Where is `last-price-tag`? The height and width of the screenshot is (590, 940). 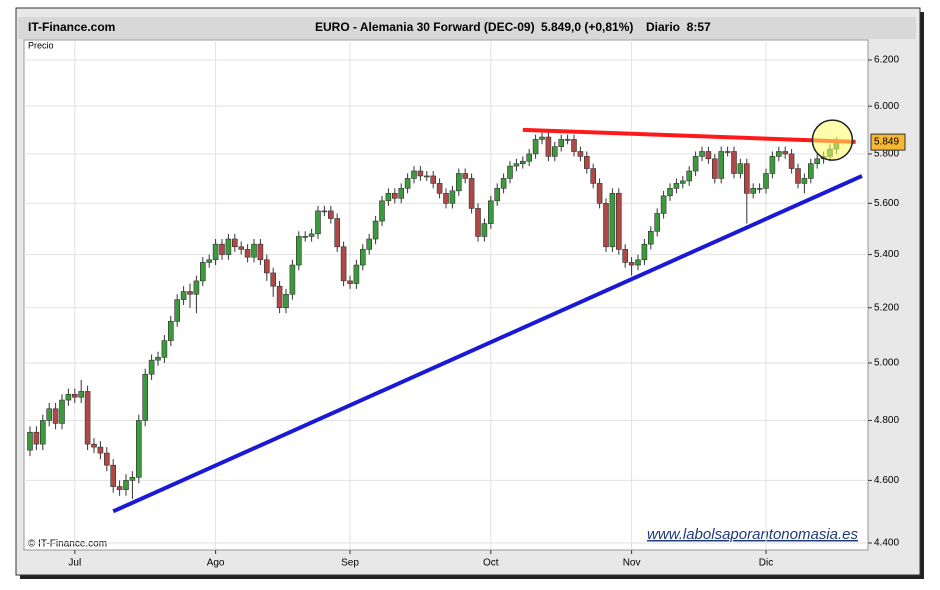 last-price-tag is located at coordinates (888, 142).